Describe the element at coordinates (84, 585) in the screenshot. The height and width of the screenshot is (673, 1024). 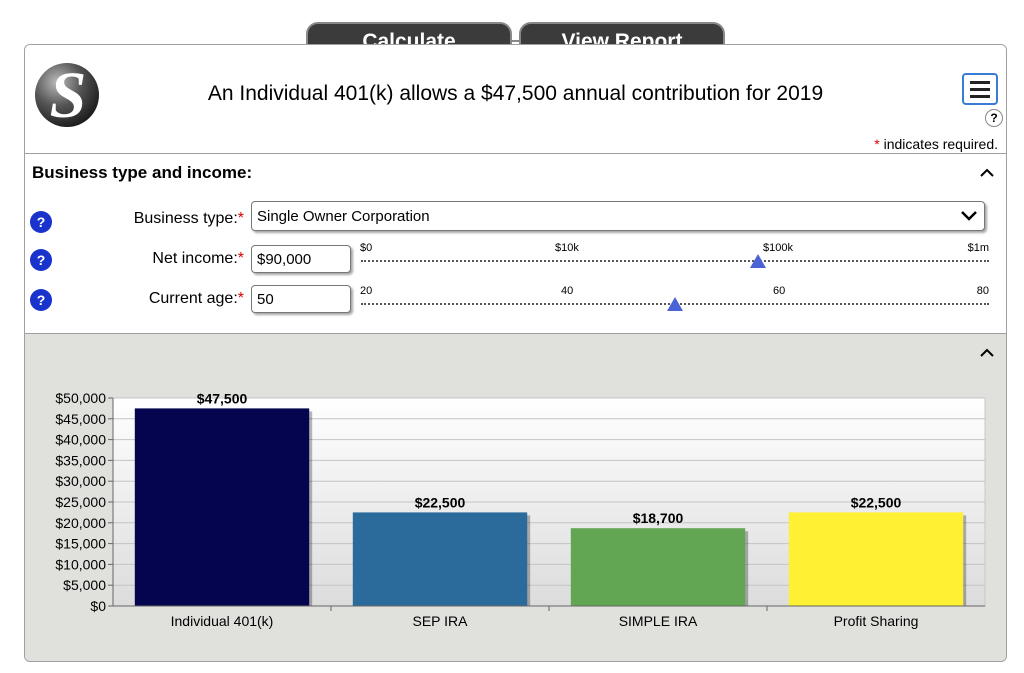
I see `y-tick-label: $5,000` at that location.